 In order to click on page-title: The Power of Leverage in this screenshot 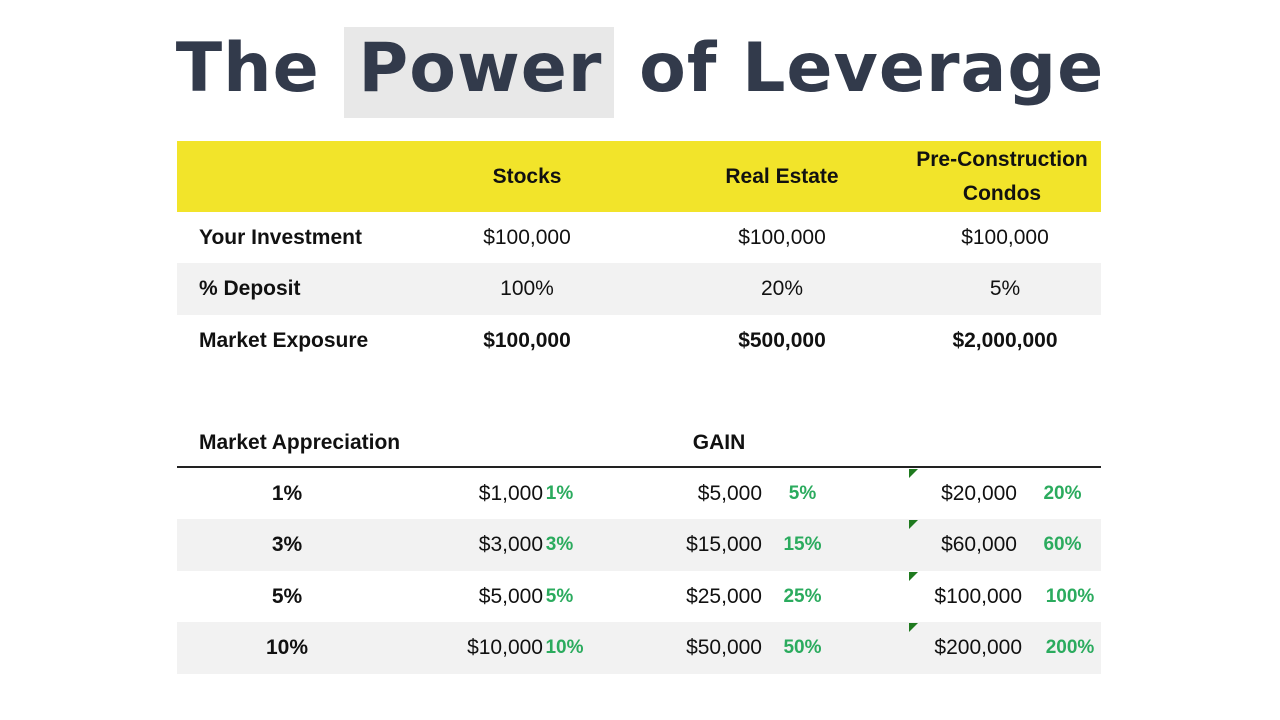, I will do `click(640, 71)`.